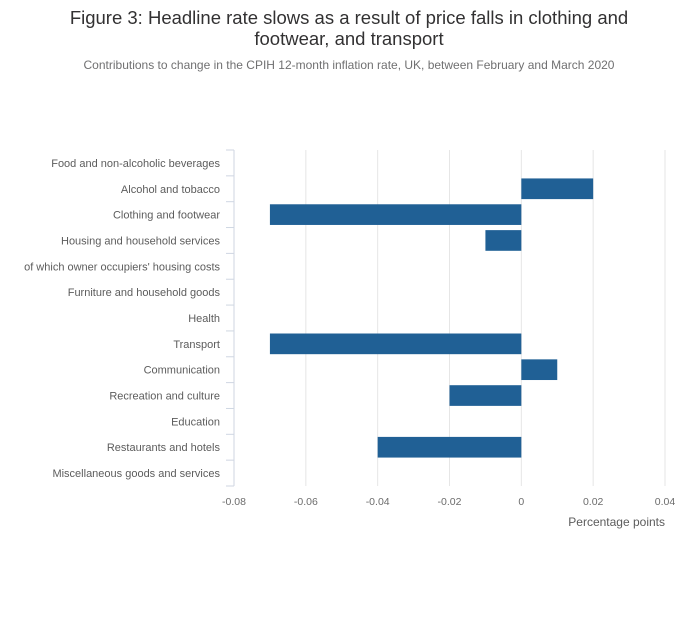 The image size is (700, 635). I want to click on x-tick-labels: -0.08 -0.06 -0.04 -0.02 0 0.02 0.04, so click(448, 502).